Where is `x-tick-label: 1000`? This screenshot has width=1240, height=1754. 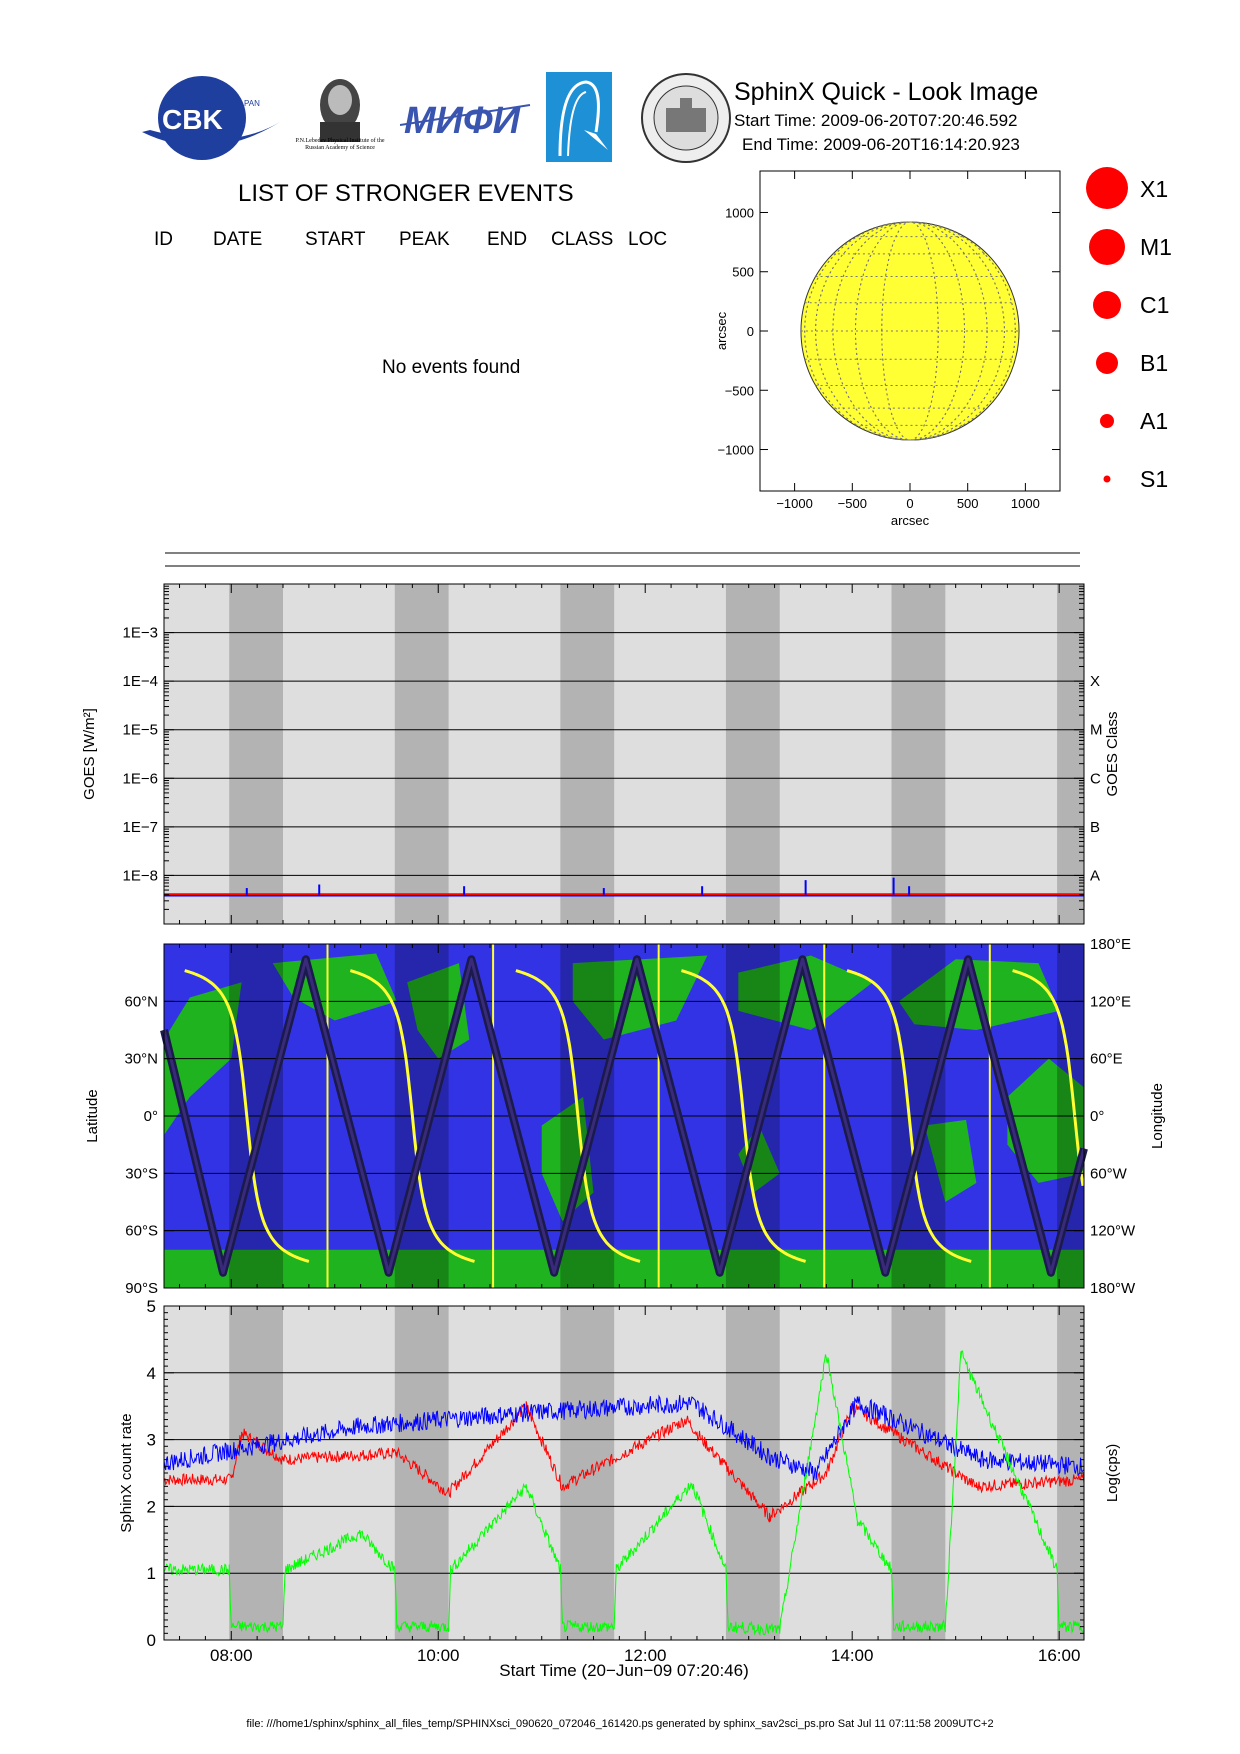
x-tick-label: 1000 is located at coordinates (1025, 503).